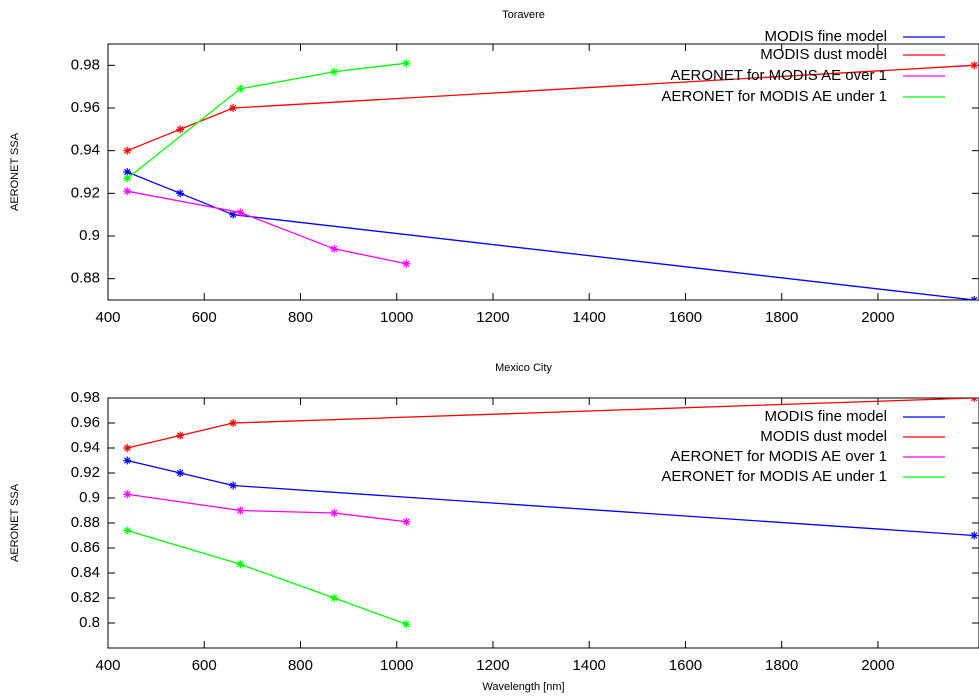  What do you see at coordinates (85, 547) in the screenshot?
I see `y-tick-label: 0.86` at bounding box center [85, 547].